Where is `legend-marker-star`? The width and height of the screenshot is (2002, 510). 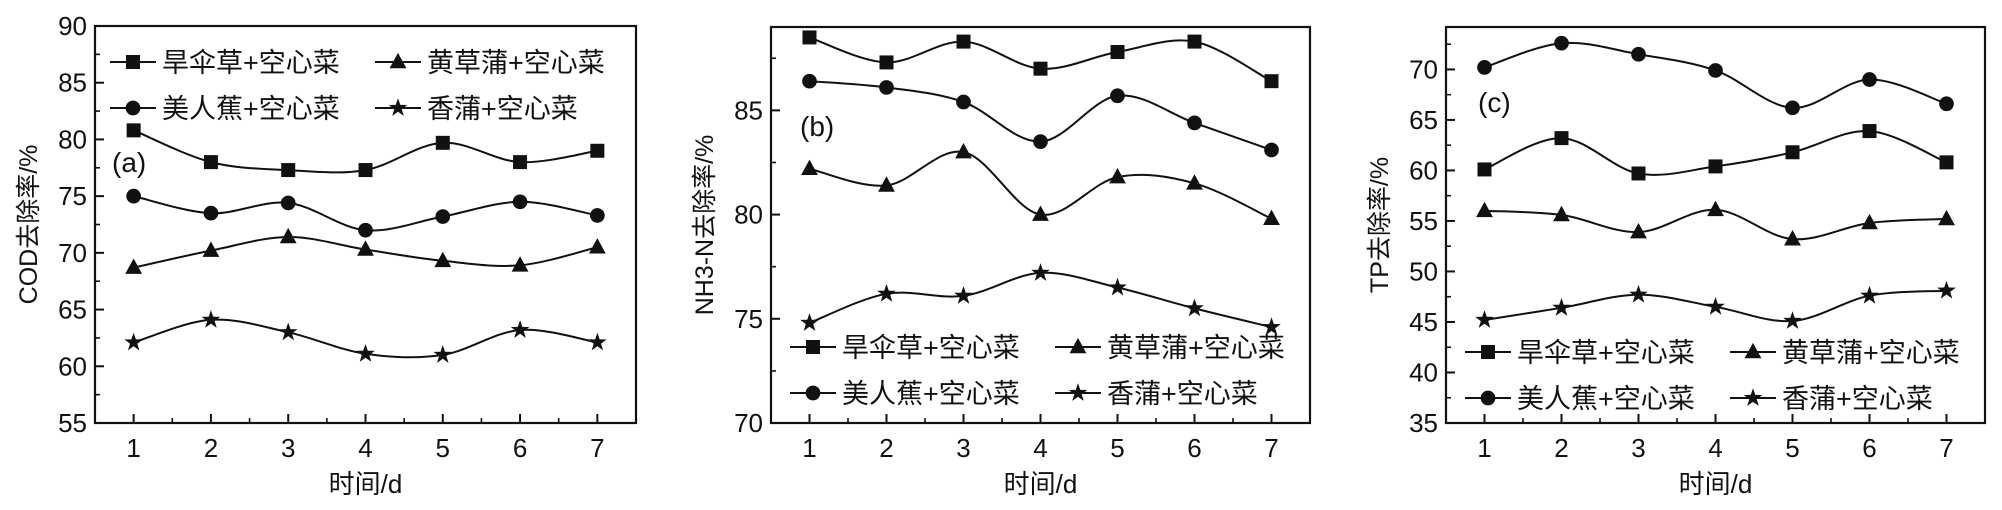
legend-marker-star is located at coordinates (1753, 397).